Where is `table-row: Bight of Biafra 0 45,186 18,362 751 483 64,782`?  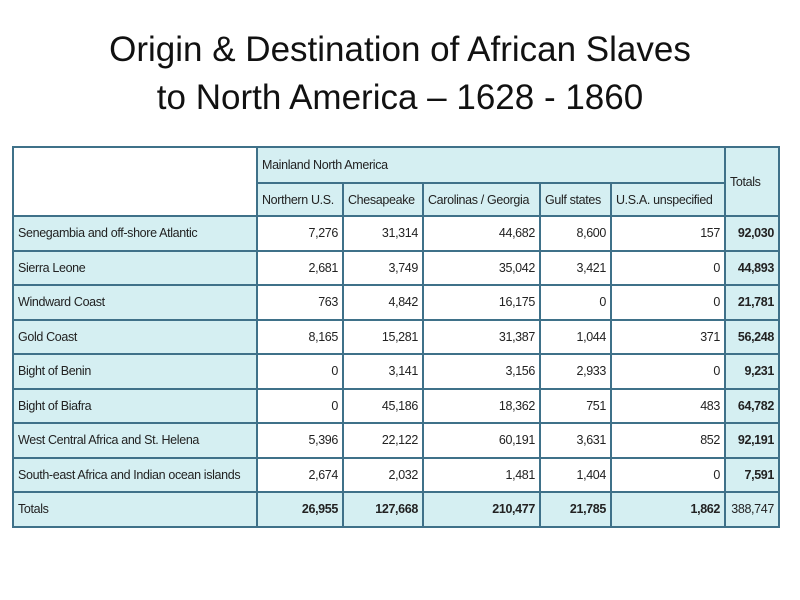 table-row: Bight of Biafra 0 45,186 18,362 751 483 64,782 is located at coordinates (396, 405).